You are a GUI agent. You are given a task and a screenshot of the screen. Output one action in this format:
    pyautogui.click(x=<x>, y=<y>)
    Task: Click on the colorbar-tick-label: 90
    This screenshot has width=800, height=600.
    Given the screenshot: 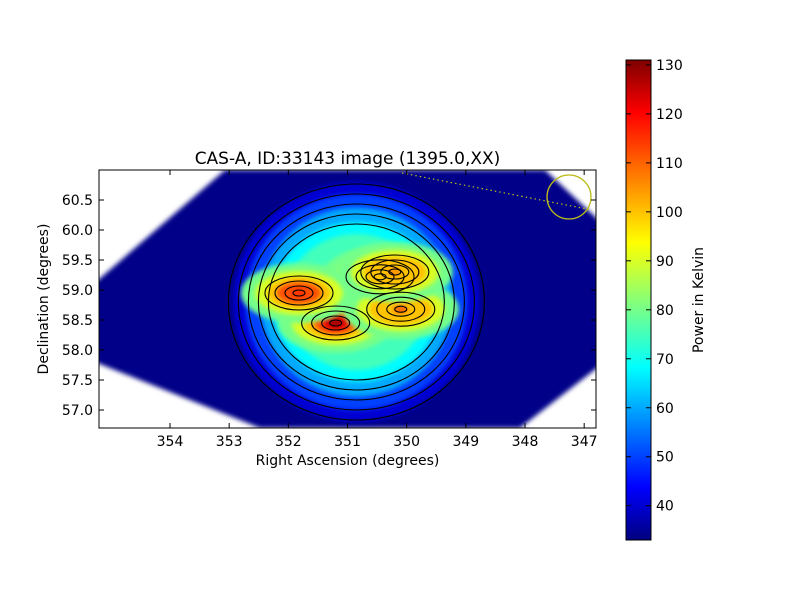 What is the action you would take?
    pyautogui.click(x=665, y=262)
    